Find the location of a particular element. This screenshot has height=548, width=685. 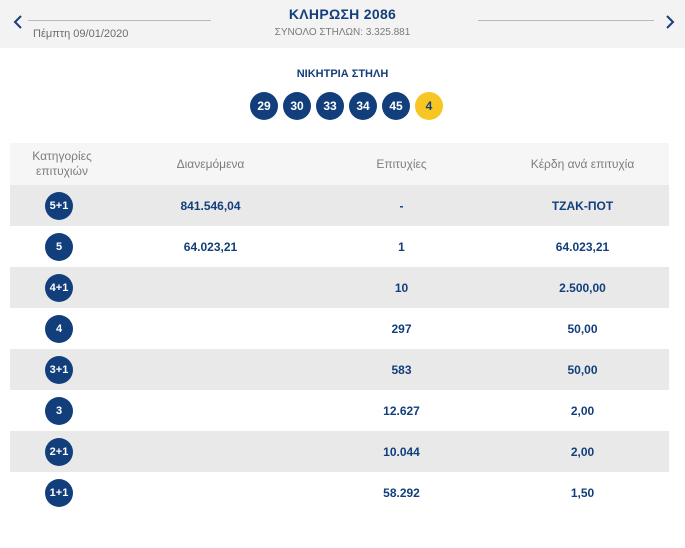

prize-cell: 64.023,21 is located at coordinates (582, 246).